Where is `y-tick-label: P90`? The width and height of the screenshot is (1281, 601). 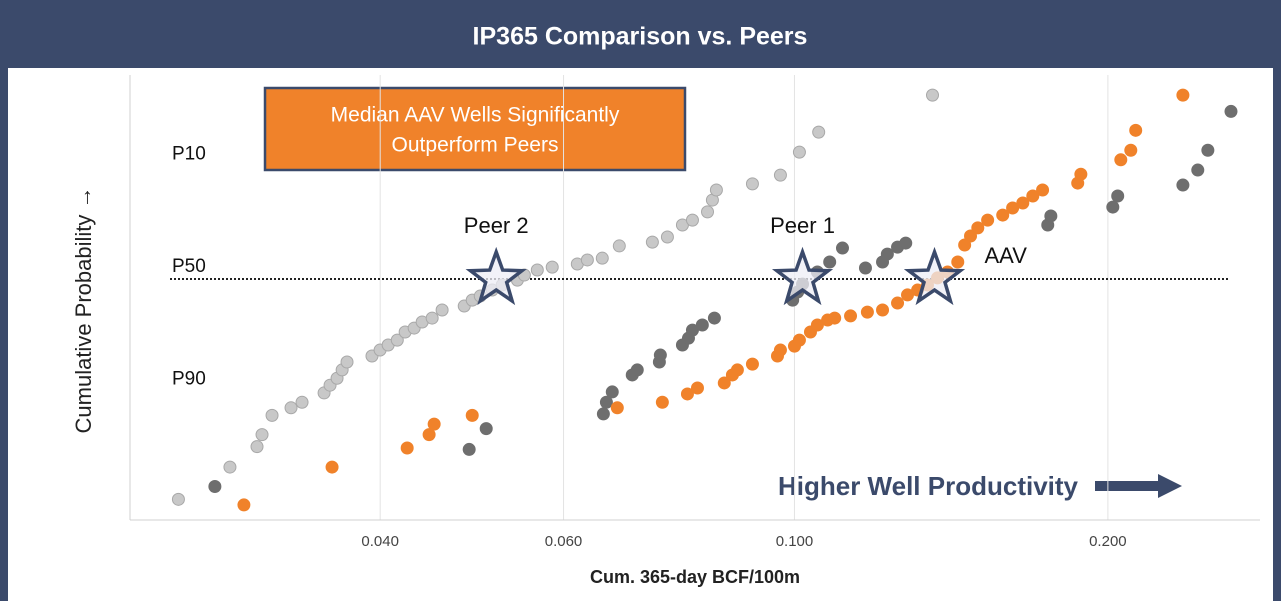 y-tick-label: P90 is located at coordinates (189, 378).